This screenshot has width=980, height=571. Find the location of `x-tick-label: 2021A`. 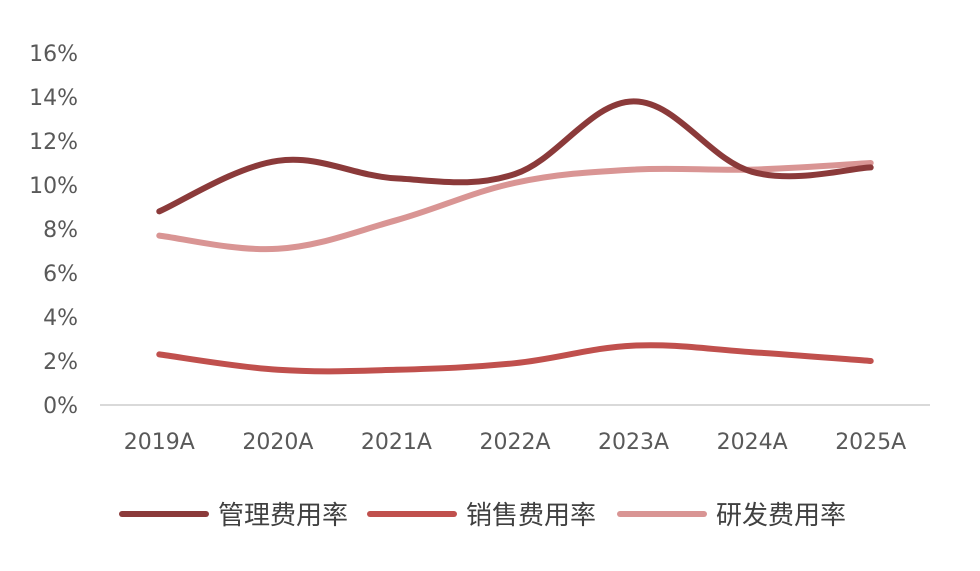

x-tick-label: 2021A is located at coordinates (396, 442).